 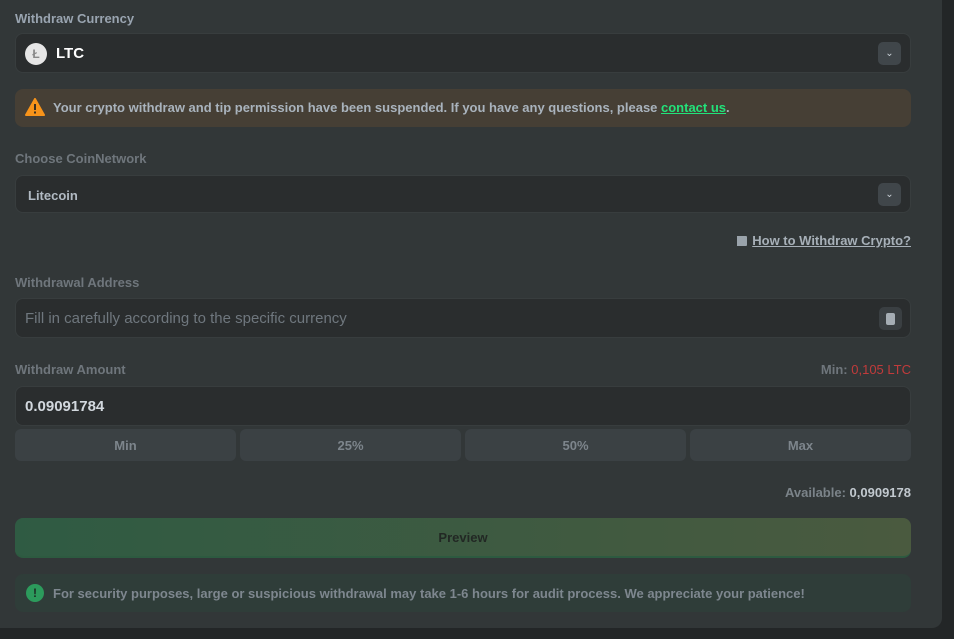 What do you see at coordinates (65, 406) in the screenshot?
I see `amount-value: 0.09091784` at bounding box center [65, 406].